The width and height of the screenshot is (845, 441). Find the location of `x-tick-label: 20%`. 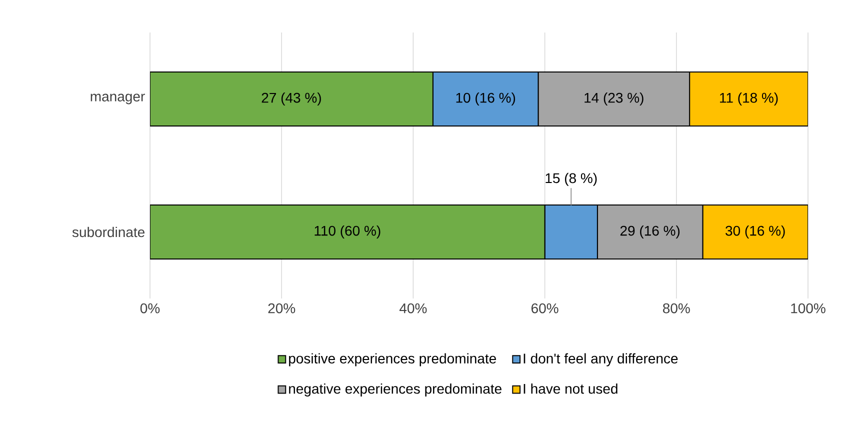

x-tick-label: 20% is located at coordinates (282, 308).